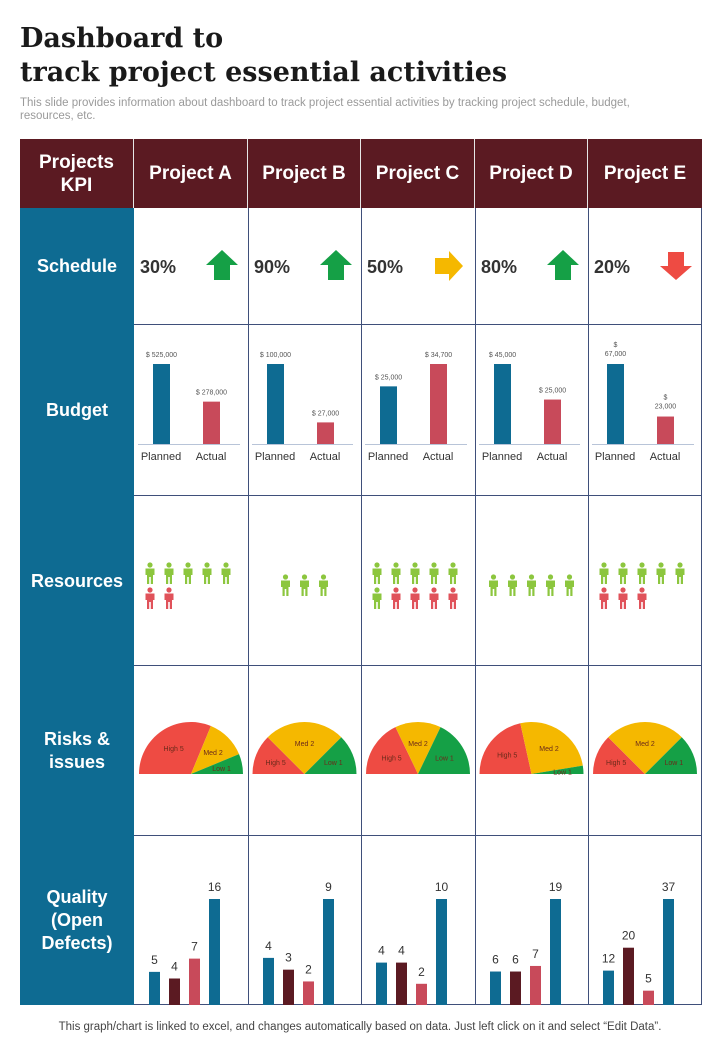  Describe the element at coordinates (665, 457) in the screenshot. I see `budget-category-label: Actual` at that location.